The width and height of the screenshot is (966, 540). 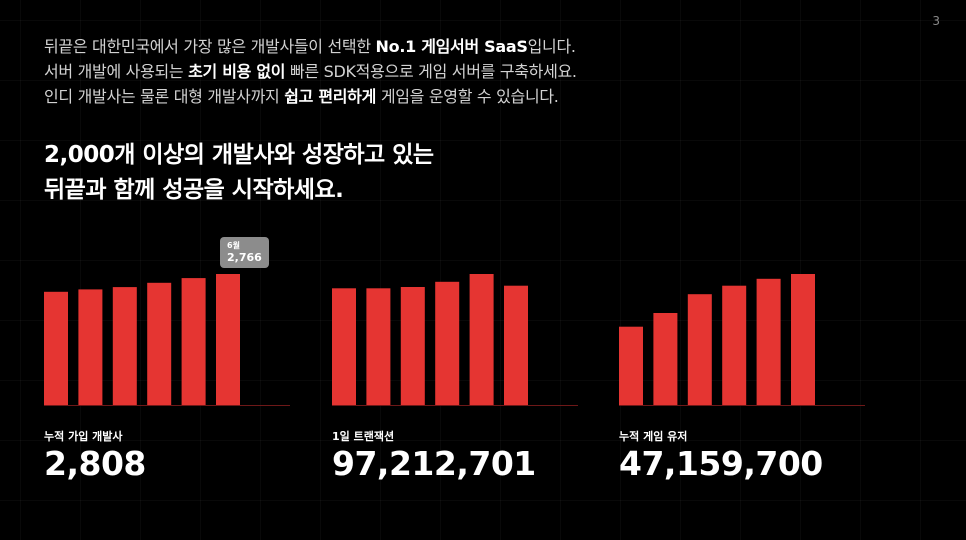 What do you see at coordinates (363, 436) in the screenshot?
I see `transactions-label: 1일 트랜잭션` at bounding box center [363, 436].